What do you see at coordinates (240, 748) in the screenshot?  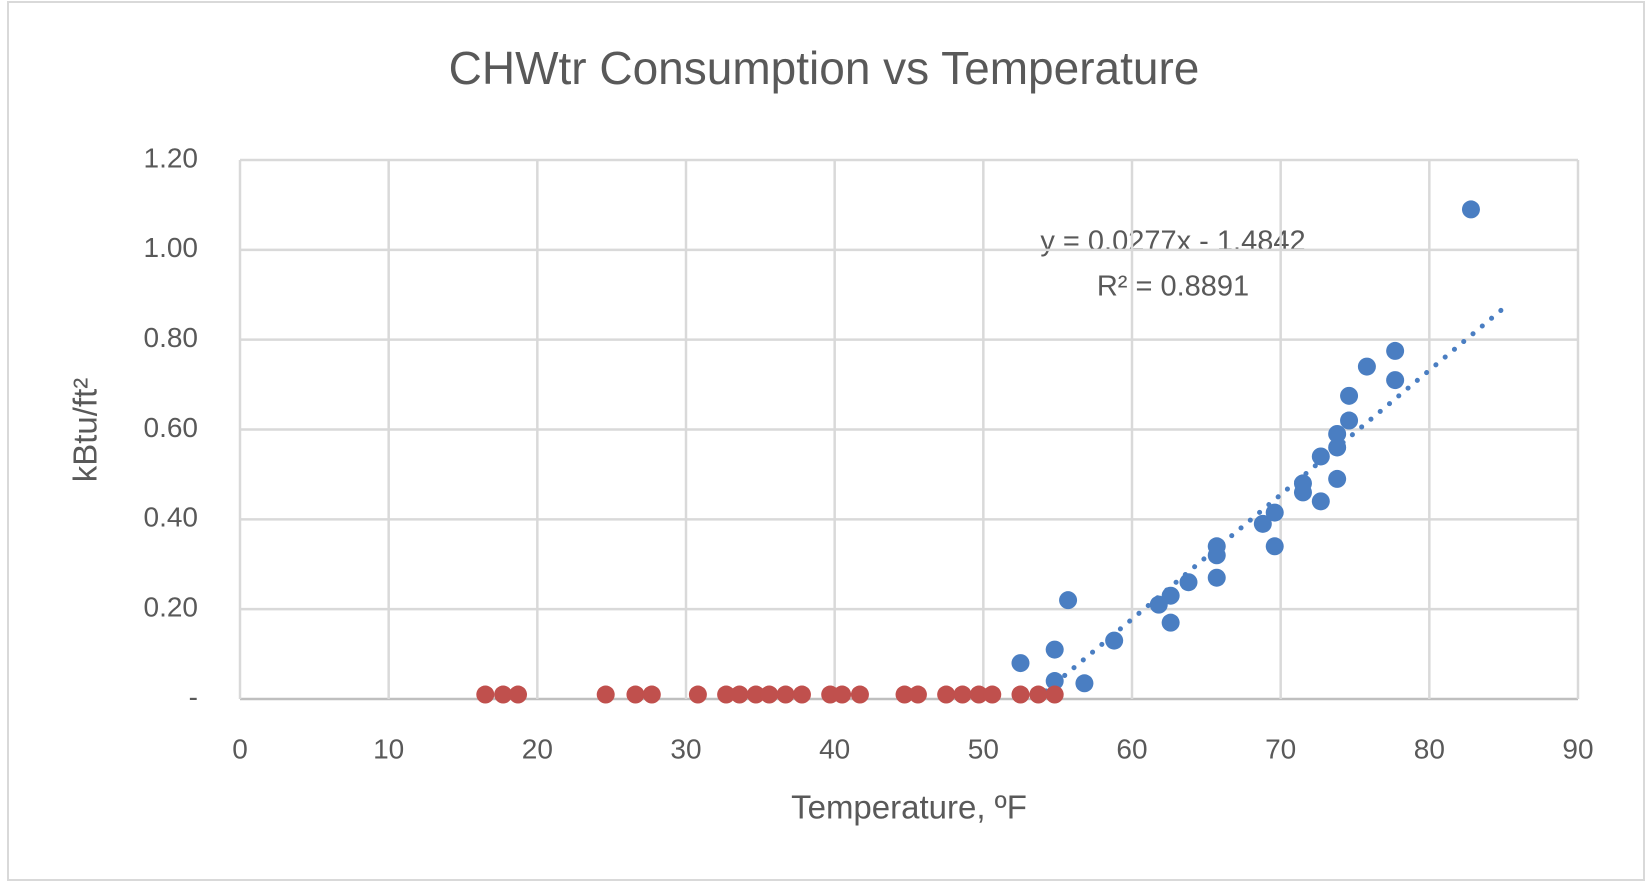 I see `x-tick-label: 0` at bounding box center [240, 748].